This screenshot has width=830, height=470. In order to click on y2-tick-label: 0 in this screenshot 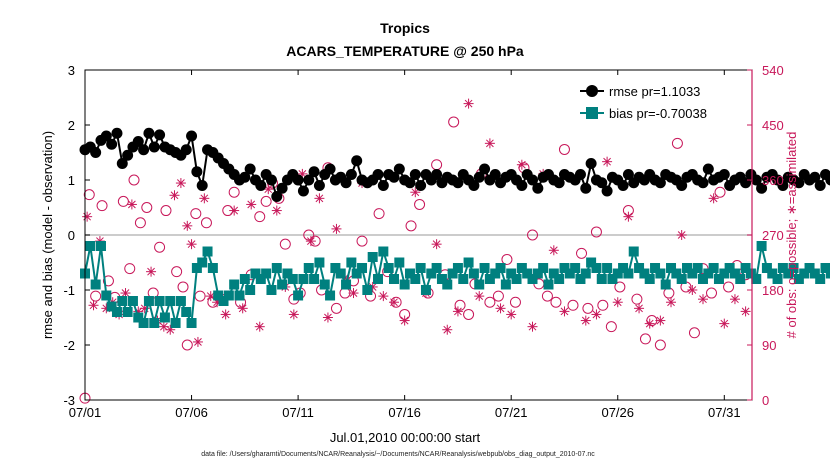, I will do `click(765, 400)`.